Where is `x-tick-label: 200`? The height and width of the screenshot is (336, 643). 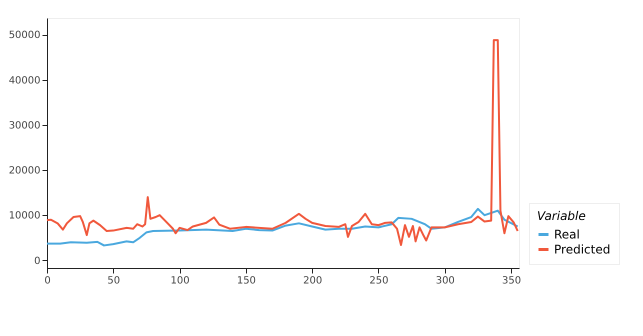
x-tick-label: 200 is located at coordinates (312, 281).